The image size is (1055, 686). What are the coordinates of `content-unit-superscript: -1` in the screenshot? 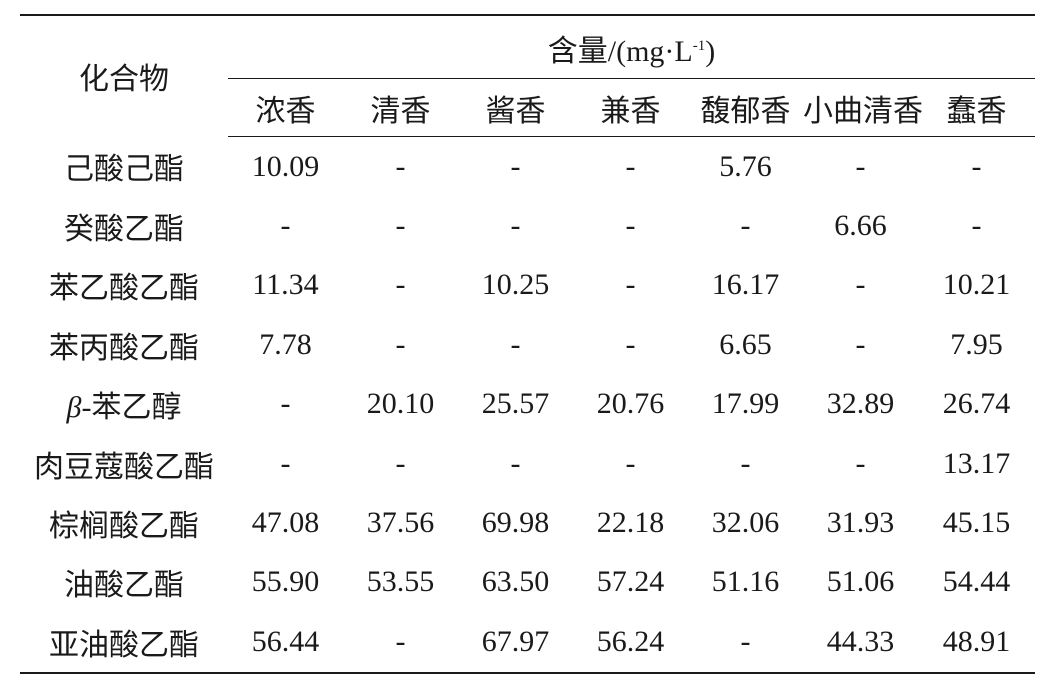 It's located at (699, 46).